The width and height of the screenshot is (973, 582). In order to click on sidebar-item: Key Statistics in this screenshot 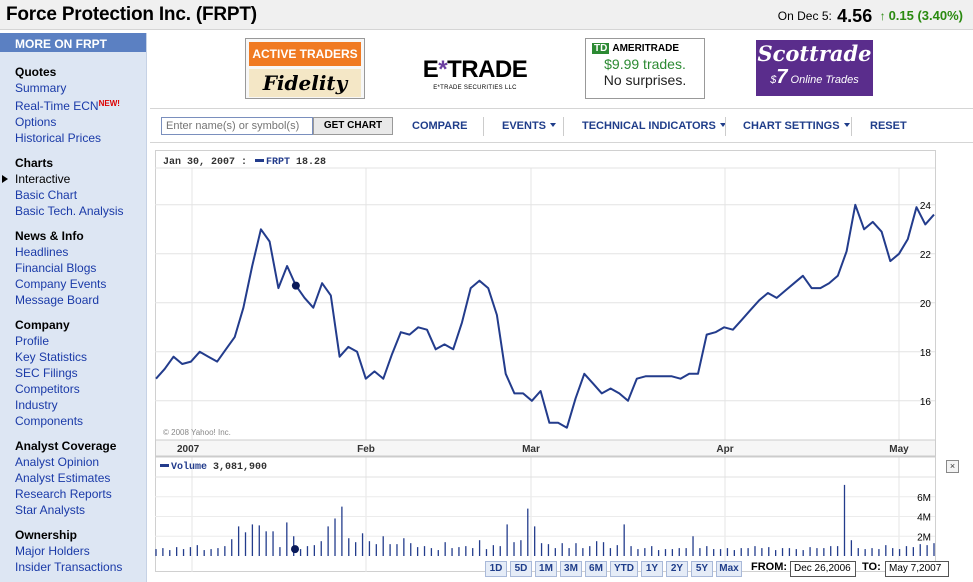, I will do `click(73, 357)`.